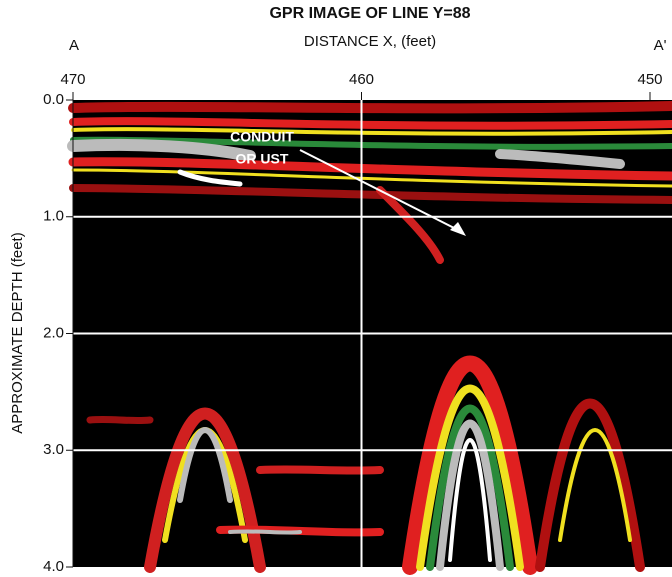  I want to click on x-tick-label: 470, so click(72, 79).